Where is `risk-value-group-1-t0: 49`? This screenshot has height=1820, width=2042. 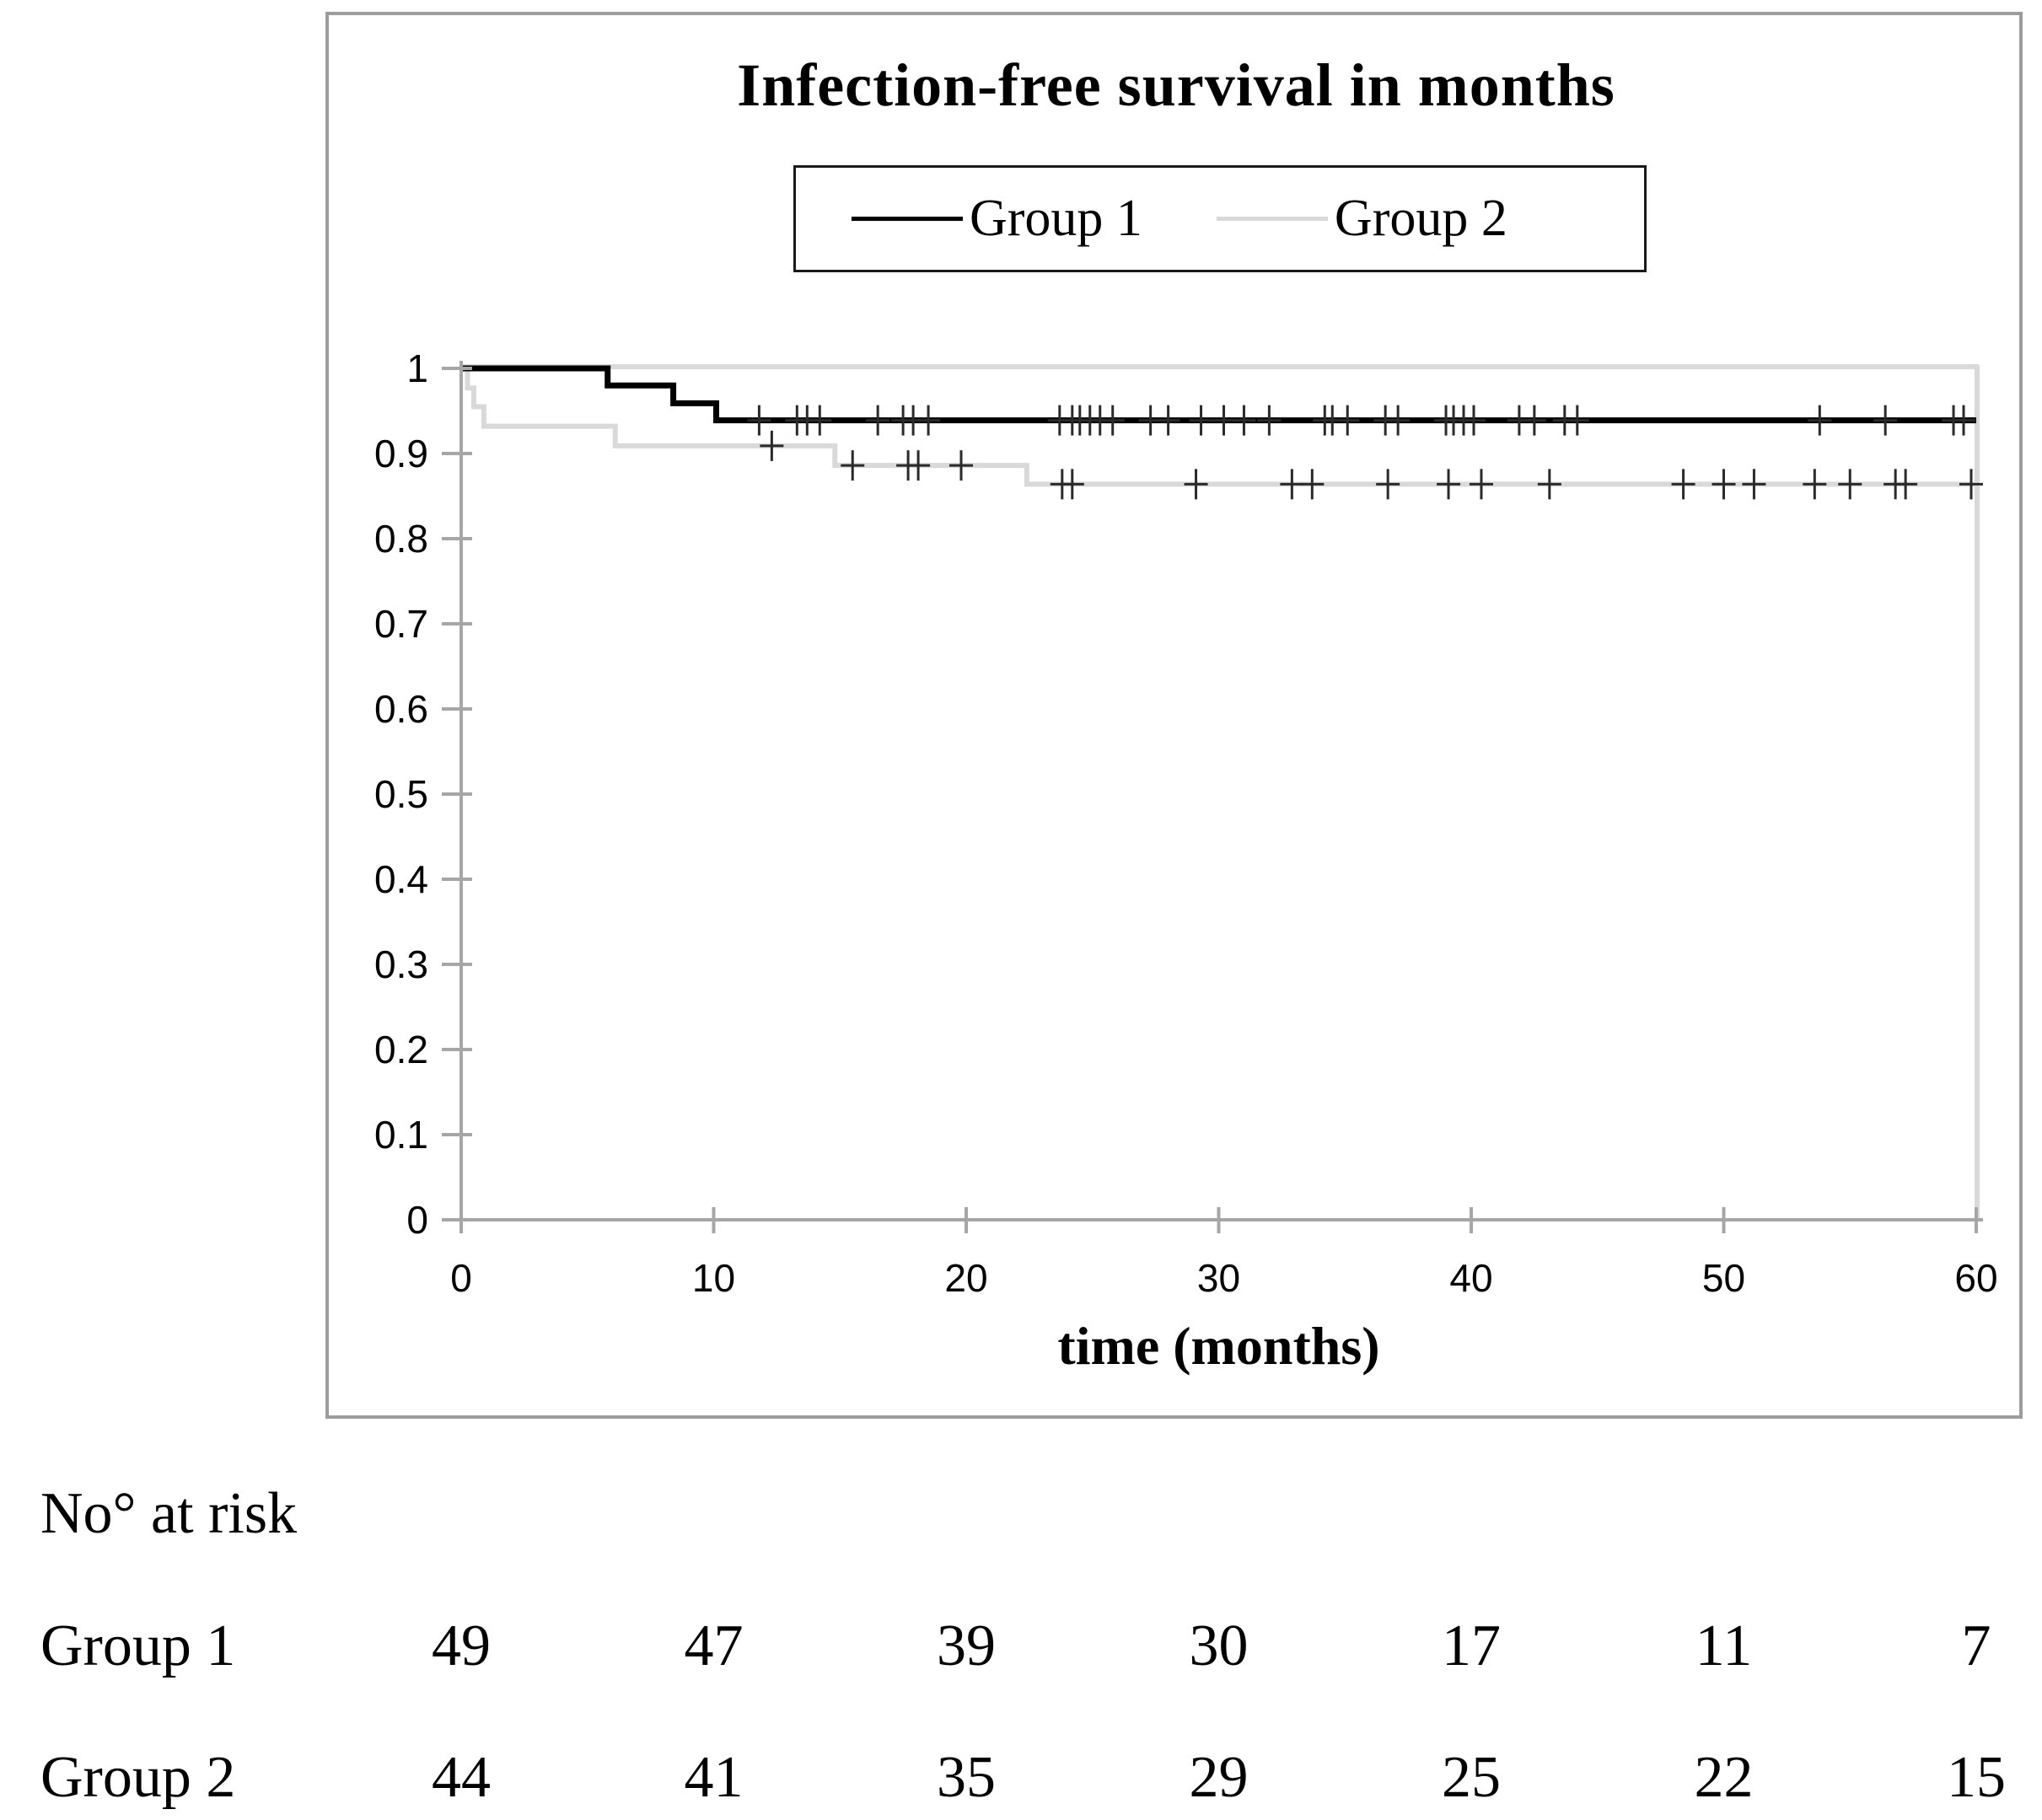 risk-value-group-1-t0: 49 is located at coordinates (461, 1646).